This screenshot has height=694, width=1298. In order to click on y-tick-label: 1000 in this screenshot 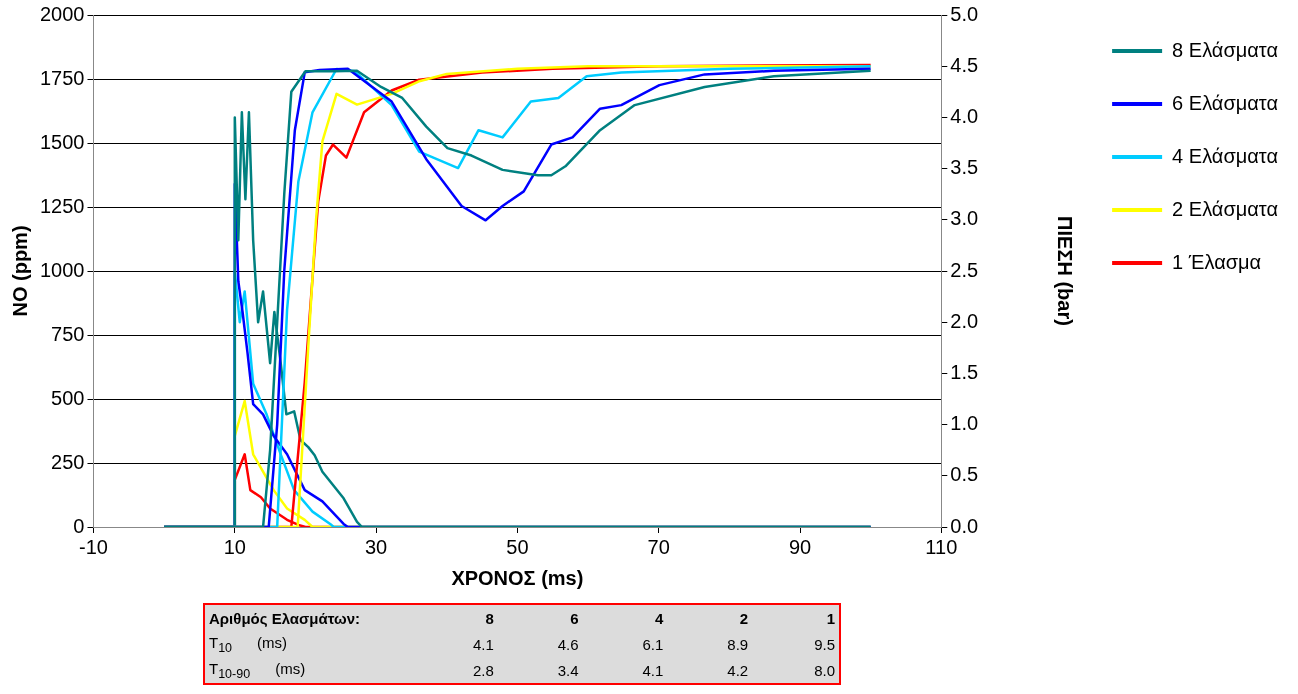, I will do `click(62, 269)`.